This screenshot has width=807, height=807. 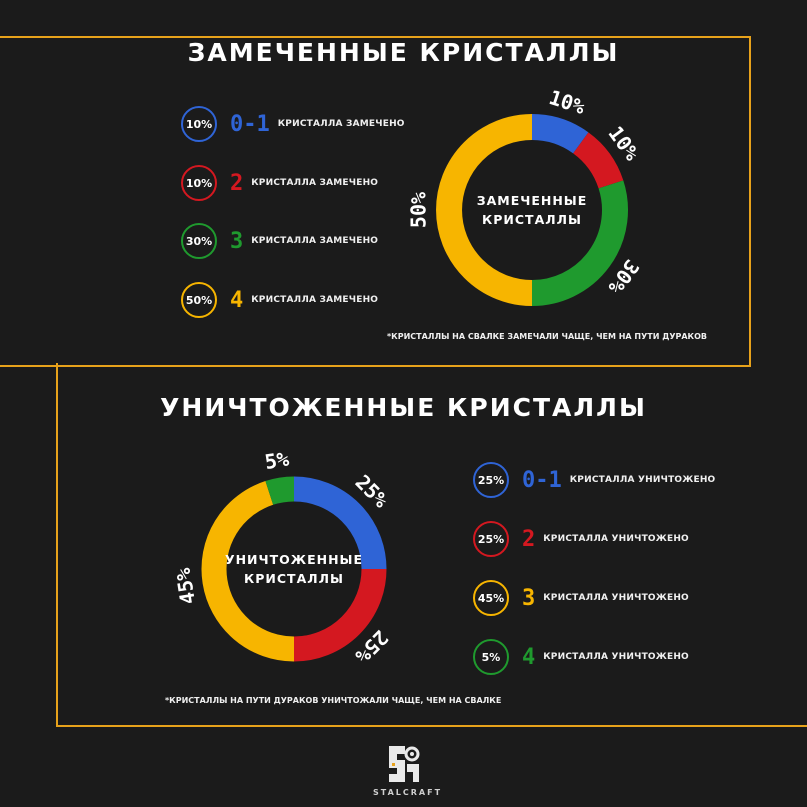 I want to click on chart-center-label: УНИЧТОЖЕННЫЕ КРИСТАЛЛЫ, so click(x=294, y=569).